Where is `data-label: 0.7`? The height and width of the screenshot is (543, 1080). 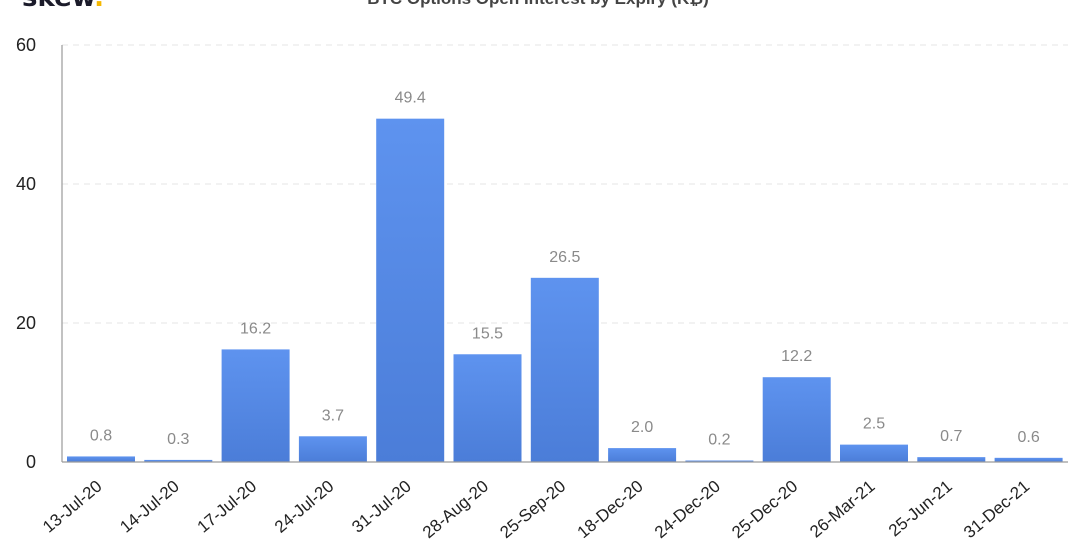
data-label: 0.7 is located at coordinates (951, 436).